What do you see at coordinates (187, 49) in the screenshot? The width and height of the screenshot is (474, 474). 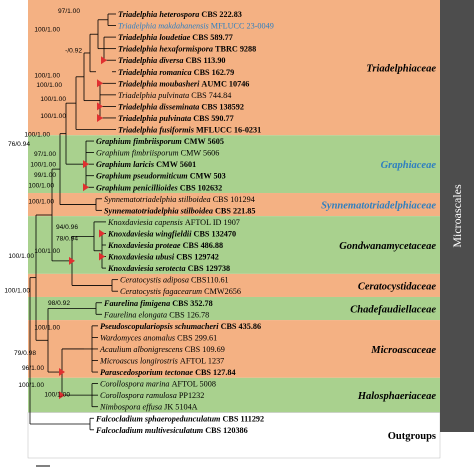 I see `taxon-label: Triadelphia hexaformispora TBRC 9288` at bounding box center [187, 49].